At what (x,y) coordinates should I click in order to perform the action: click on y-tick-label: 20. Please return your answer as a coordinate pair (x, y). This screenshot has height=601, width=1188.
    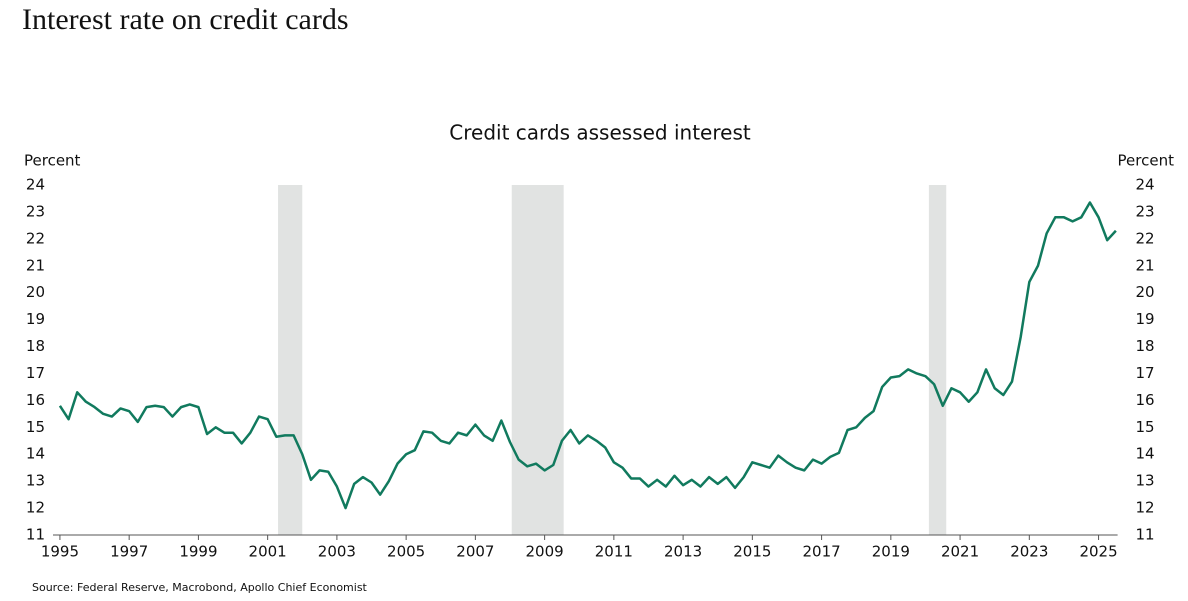
    Looking at the image, I should click on (35, 292).